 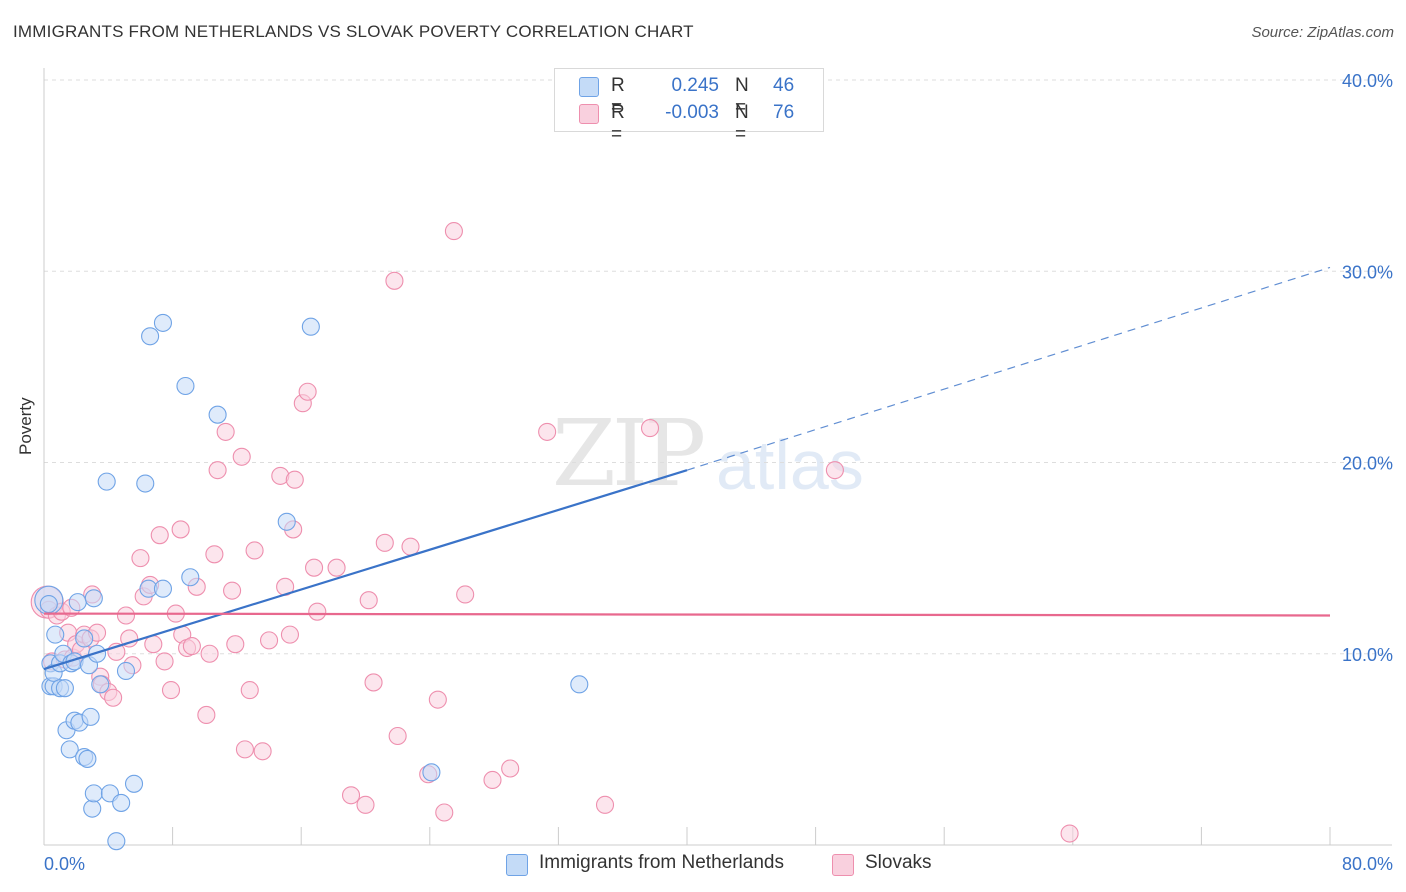 What do you see at coordinates (898, 862) in the screenshot?
I see `bottom-legend-label-slovaks: Slovaks` at bounding box center [898, 862].